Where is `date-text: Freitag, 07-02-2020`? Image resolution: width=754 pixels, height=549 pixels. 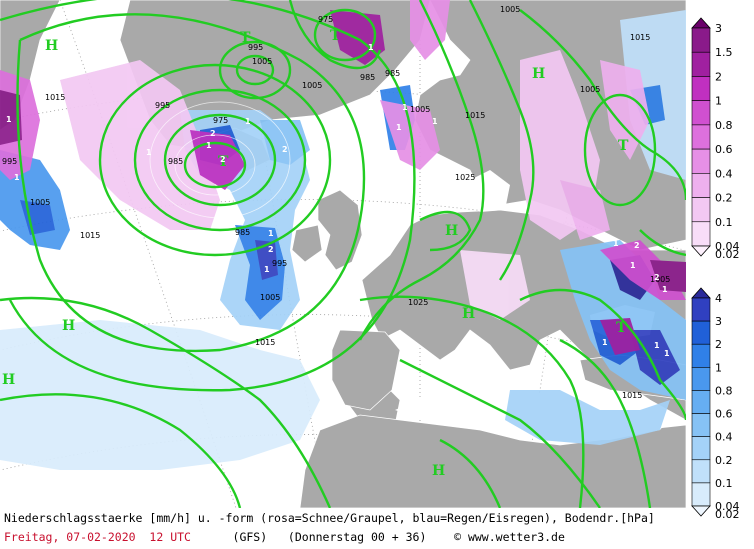
date-text: Freitag, 07-02-2020 is located at coordinates (70, 537).